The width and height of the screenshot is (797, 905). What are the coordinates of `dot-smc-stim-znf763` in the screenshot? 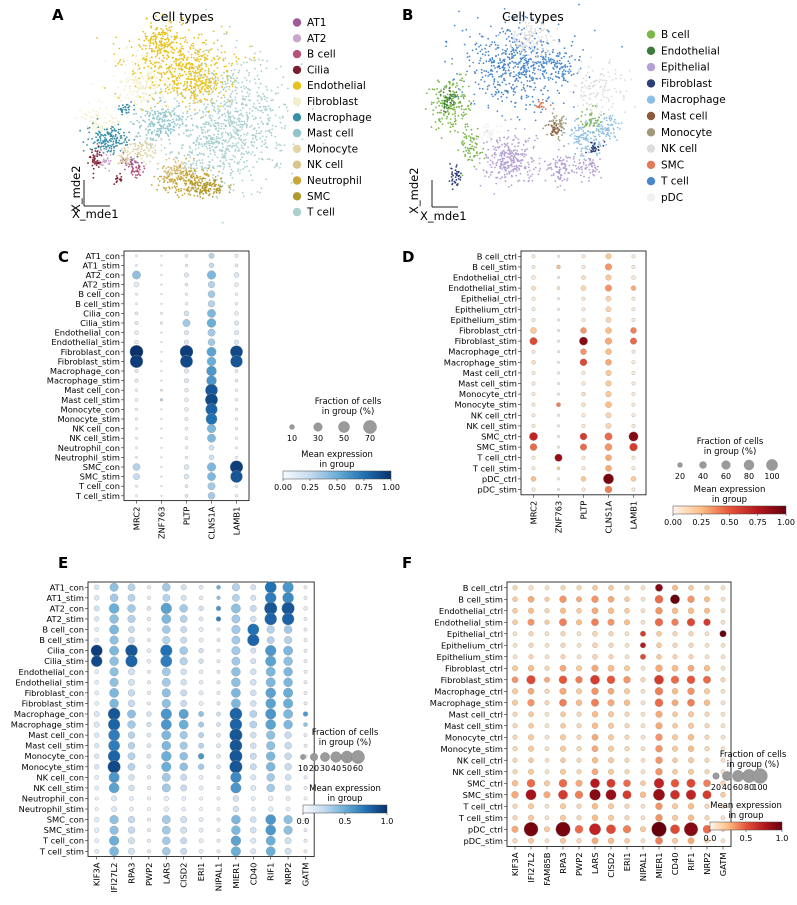 It's located at (558, 447).